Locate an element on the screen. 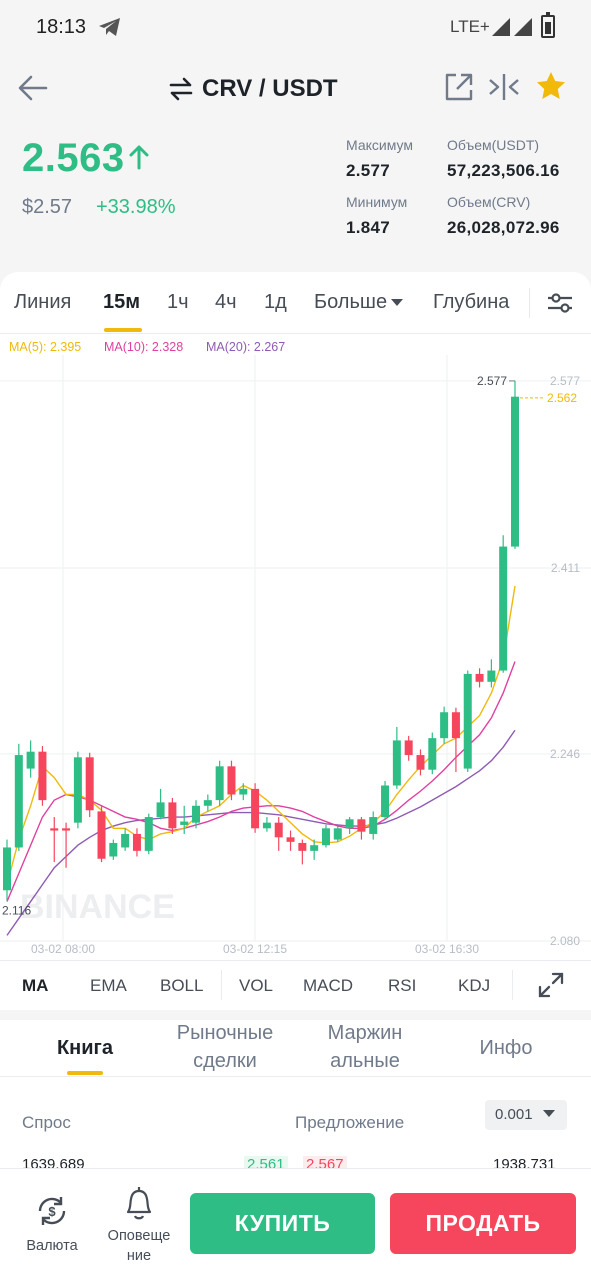  section-separator is located at coordinates (295, 1015).